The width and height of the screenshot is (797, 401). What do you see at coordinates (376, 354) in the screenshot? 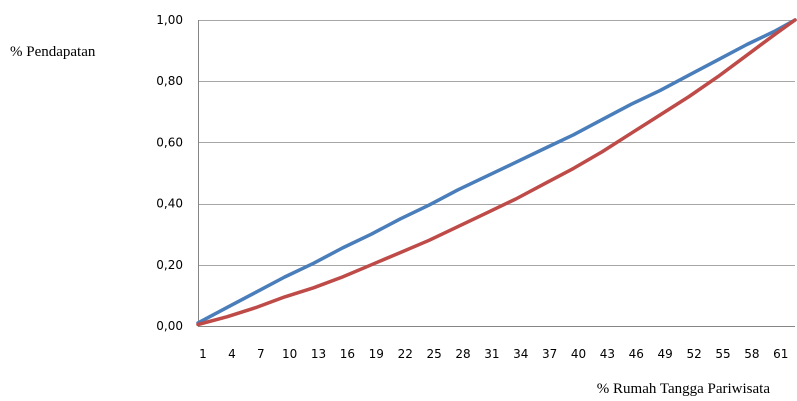
I see `x-tick-label: 19` at bounding box center [376, 354].